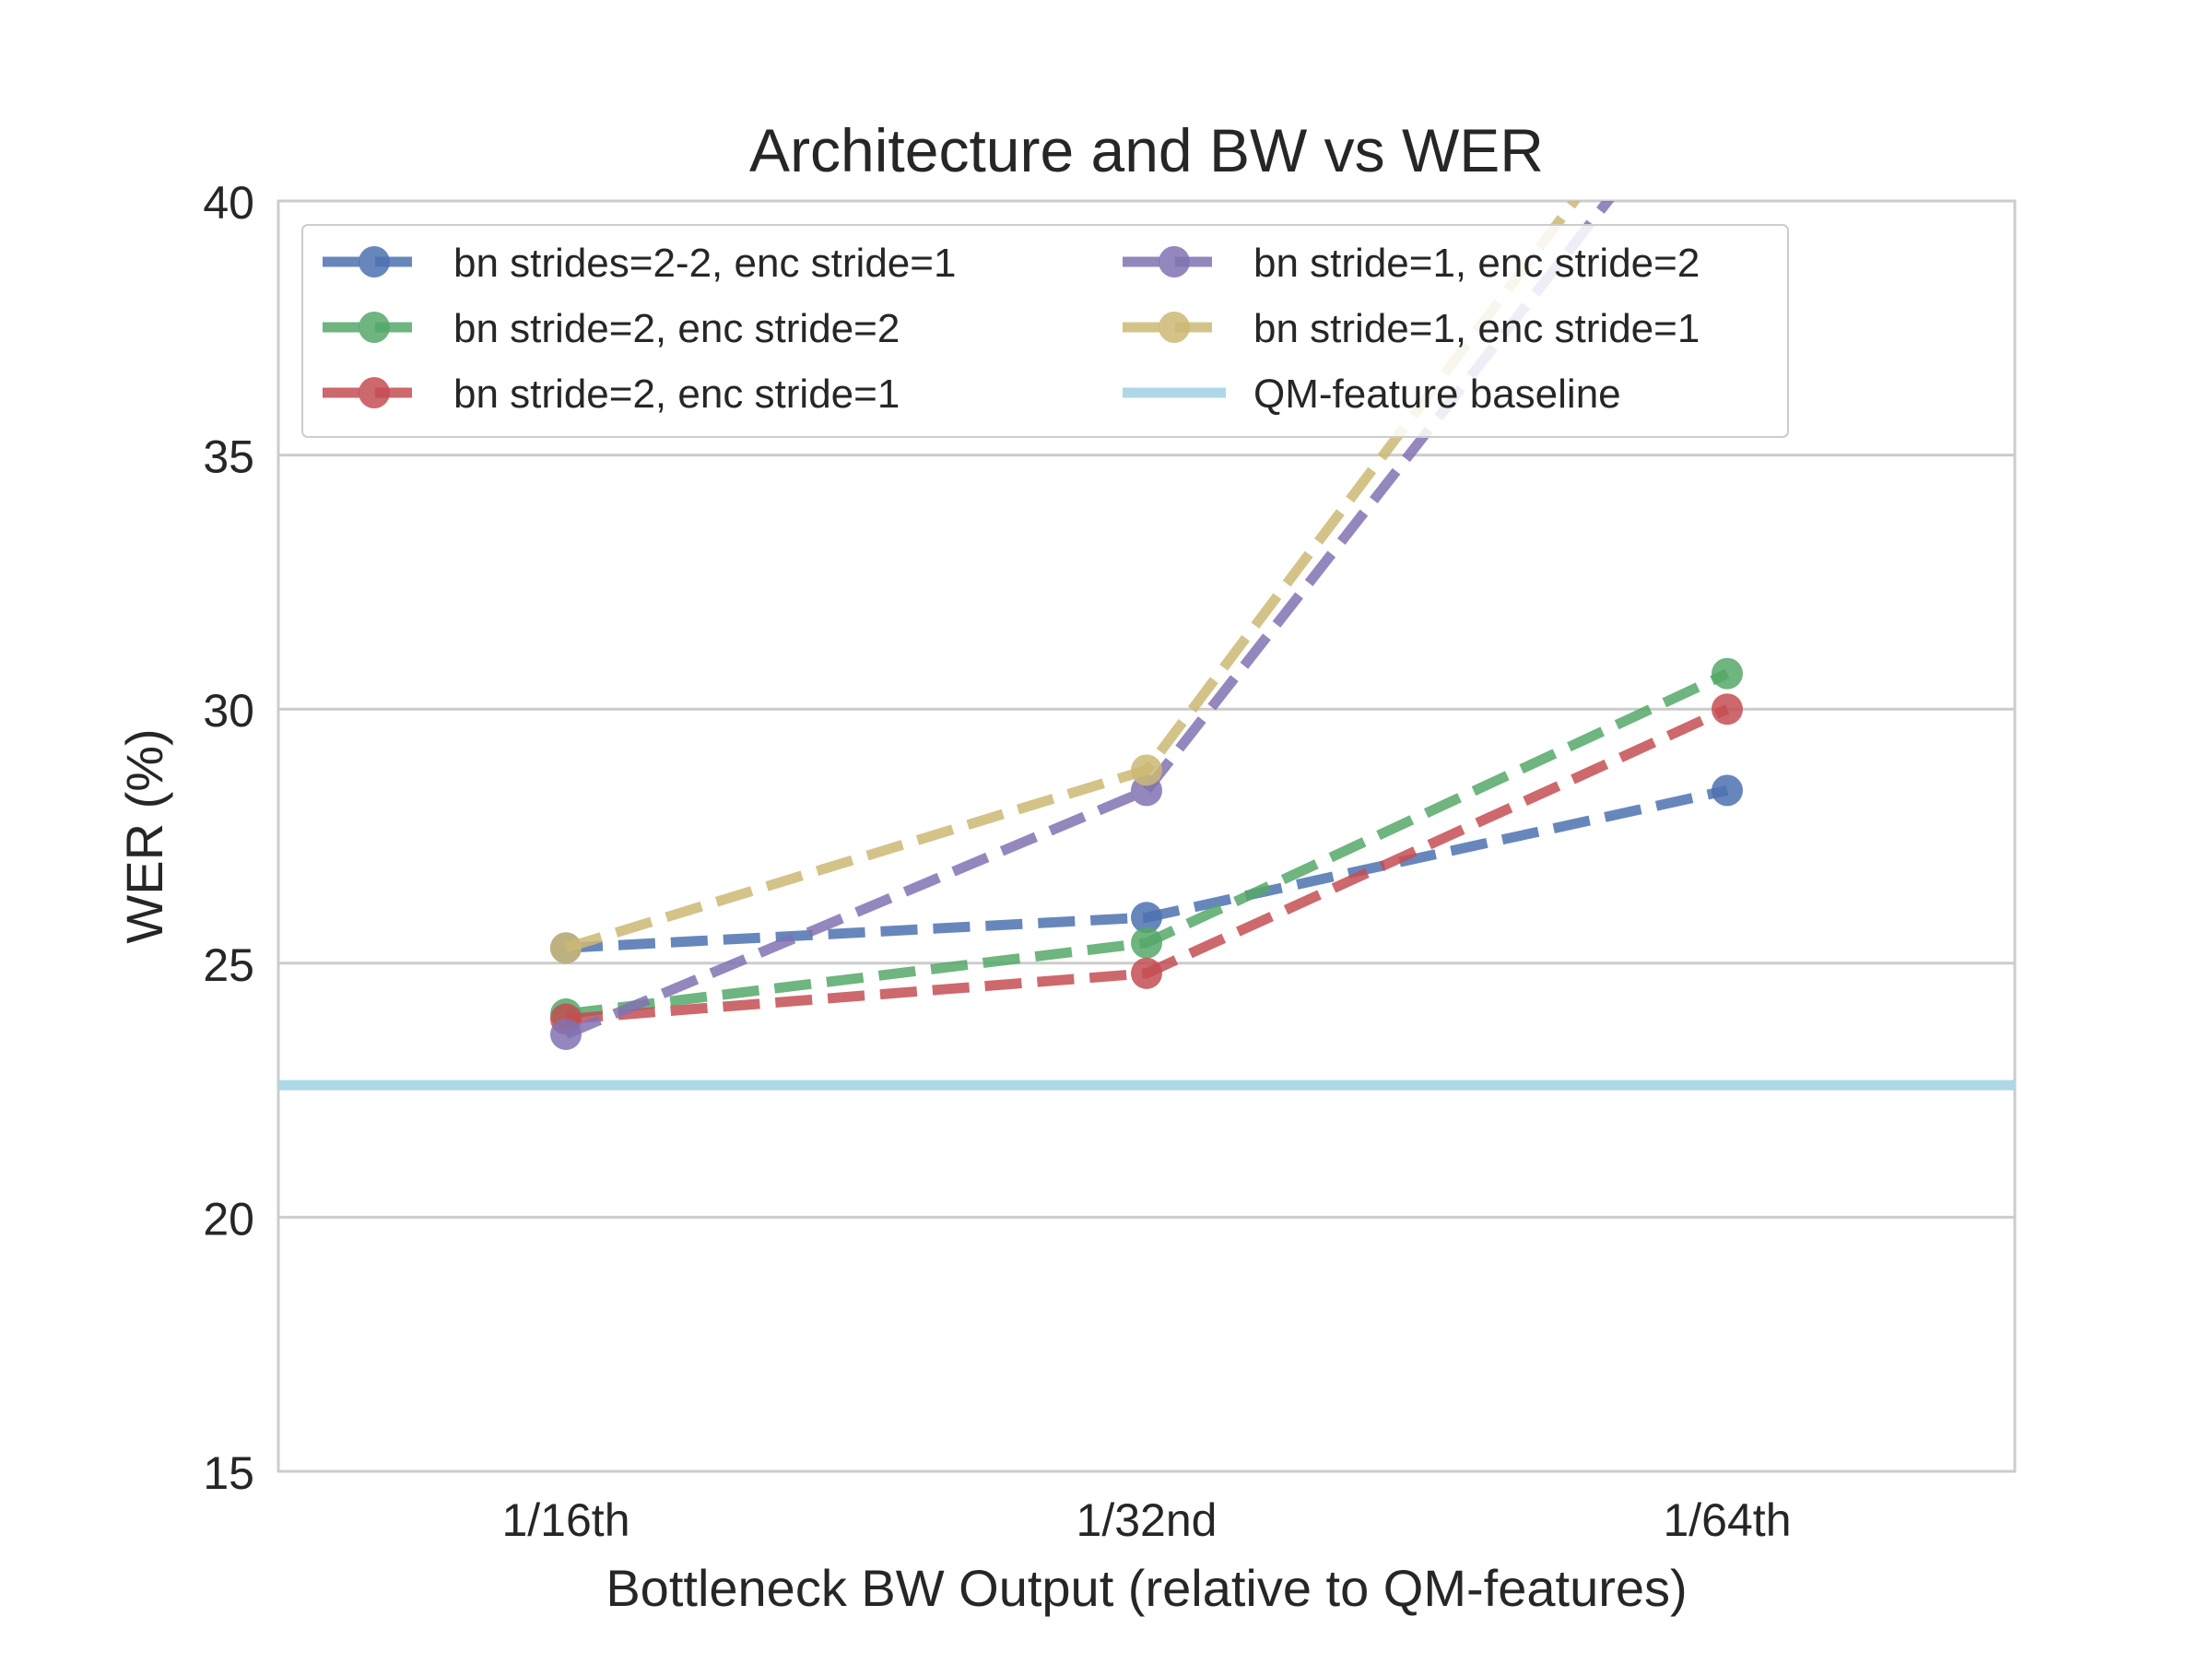 The height and width of the screenshot is (1664, 2212). What do you see at coordinates (676, 328) in the screenshot?
I see `legend-label: bn stride=2, enc stride=2` at bounding box center [676, 328].